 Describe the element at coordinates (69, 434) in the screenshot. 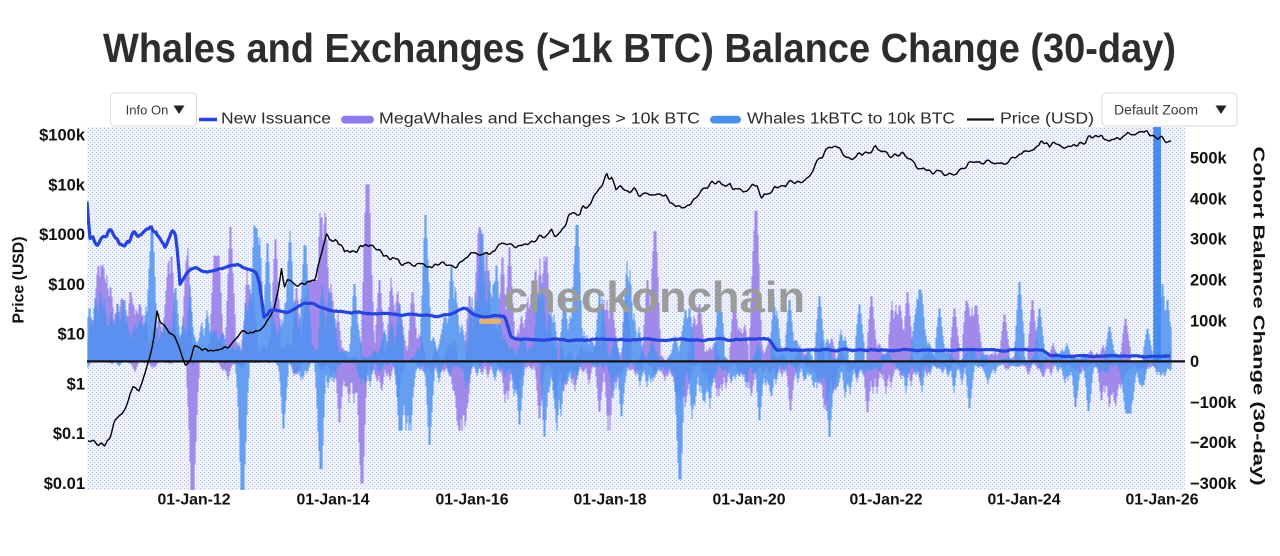

I see `svg-text: $0.1` at that location.